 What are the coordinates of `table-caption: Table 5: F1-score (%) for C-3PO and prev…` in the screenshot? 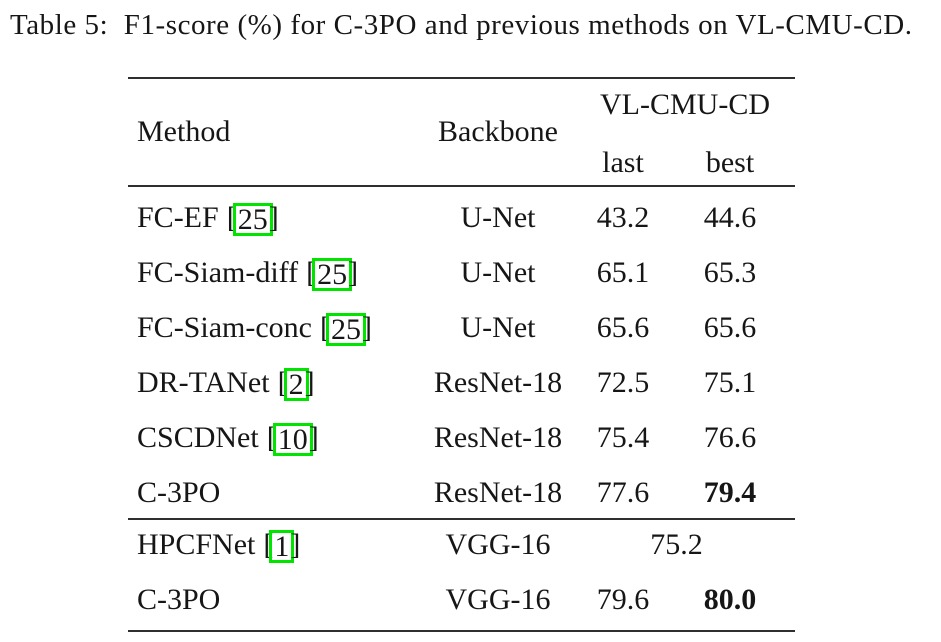 It's located at (461, 25).